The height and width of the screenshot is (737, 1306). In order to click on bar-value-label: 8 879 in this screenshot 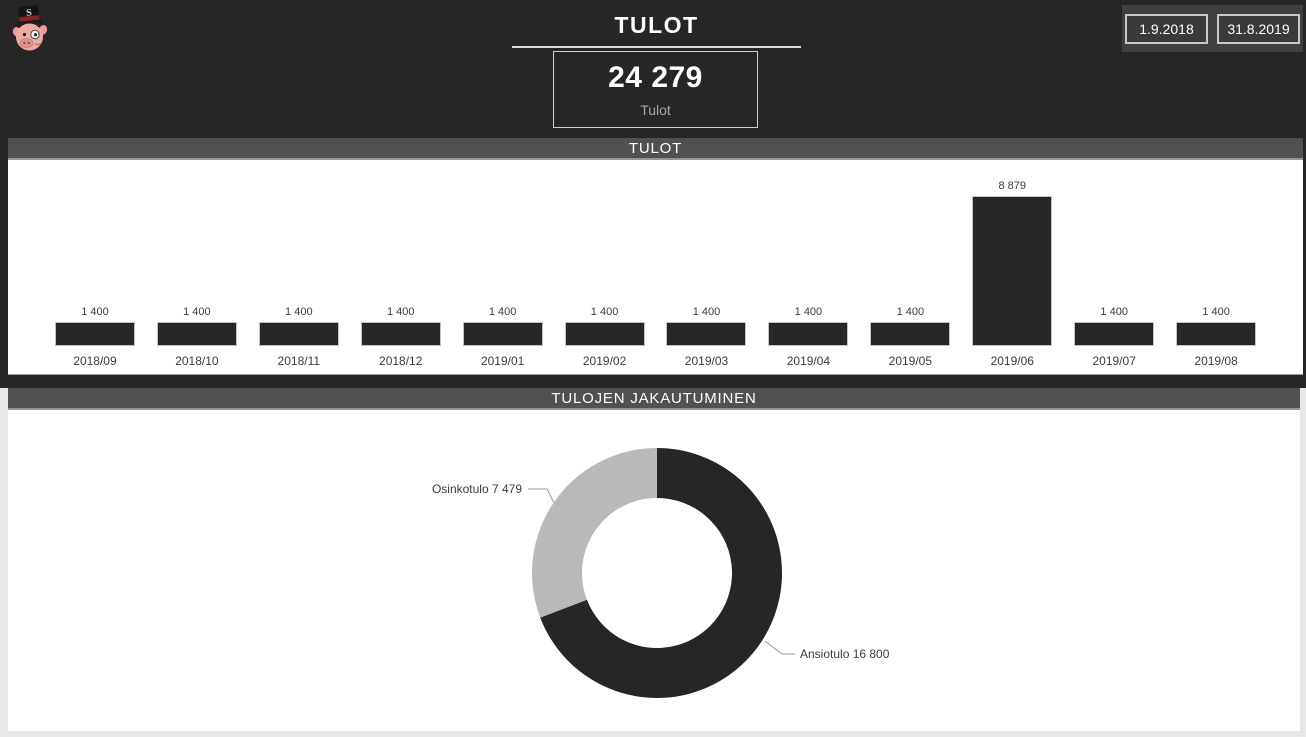, I will do `click(1012, 186)`.